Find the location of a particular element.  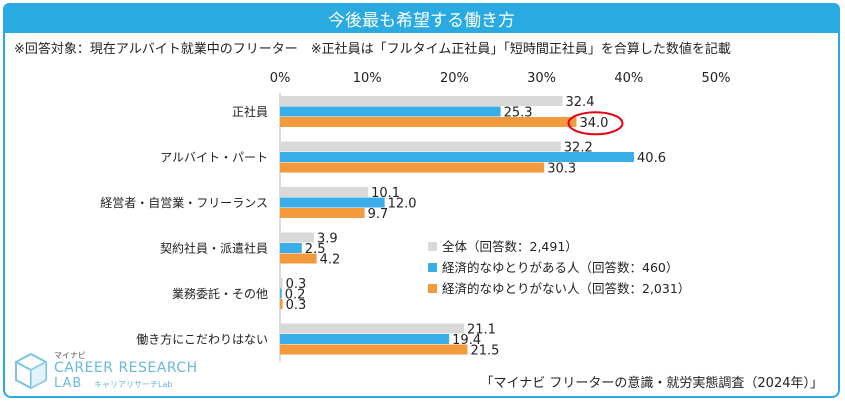

data-label: 3.9 is located at coordinates (327, 239).